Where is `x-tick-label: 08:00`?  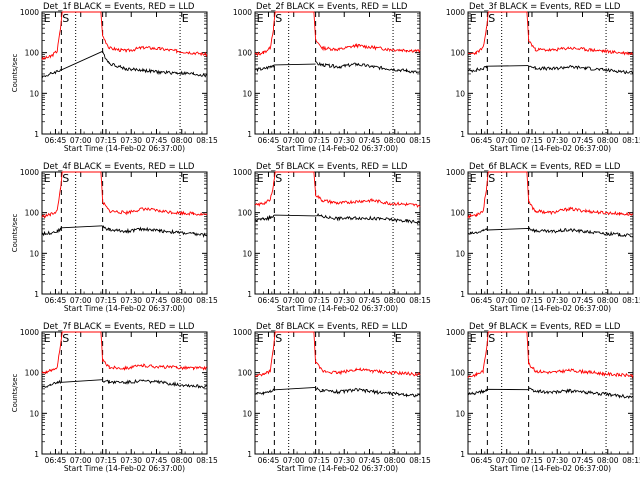
x-tick-label: 08:00 is located at coordinates (182, 460).